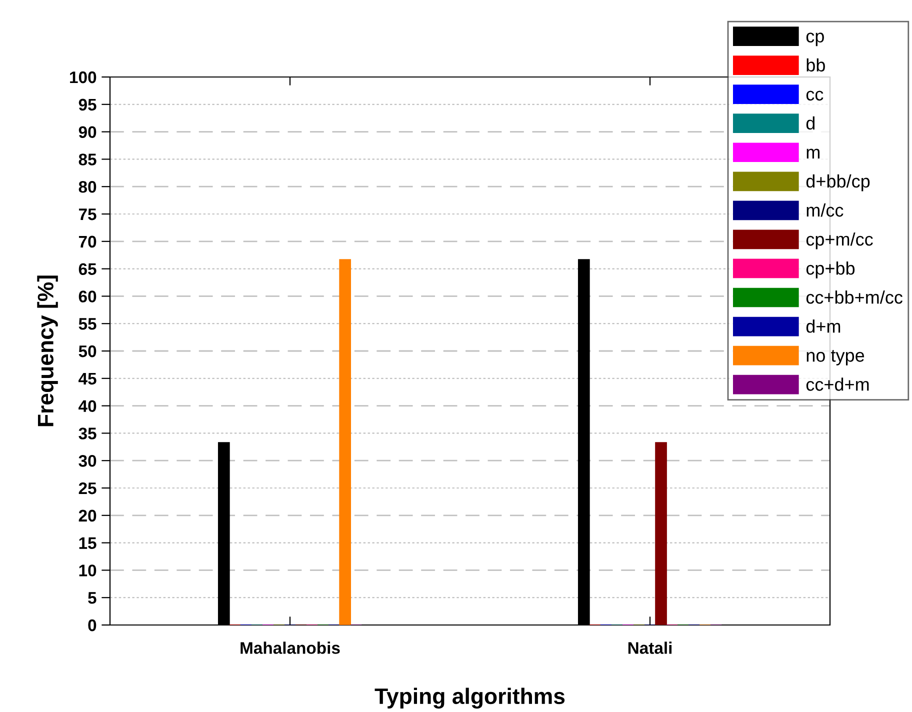 This screenshot has width=912, height=712. What do you see at coordinates (854, 297) in the screenshot?
I see `legend-label: cc+bb+m/cc` at bounding box center [854, 297].